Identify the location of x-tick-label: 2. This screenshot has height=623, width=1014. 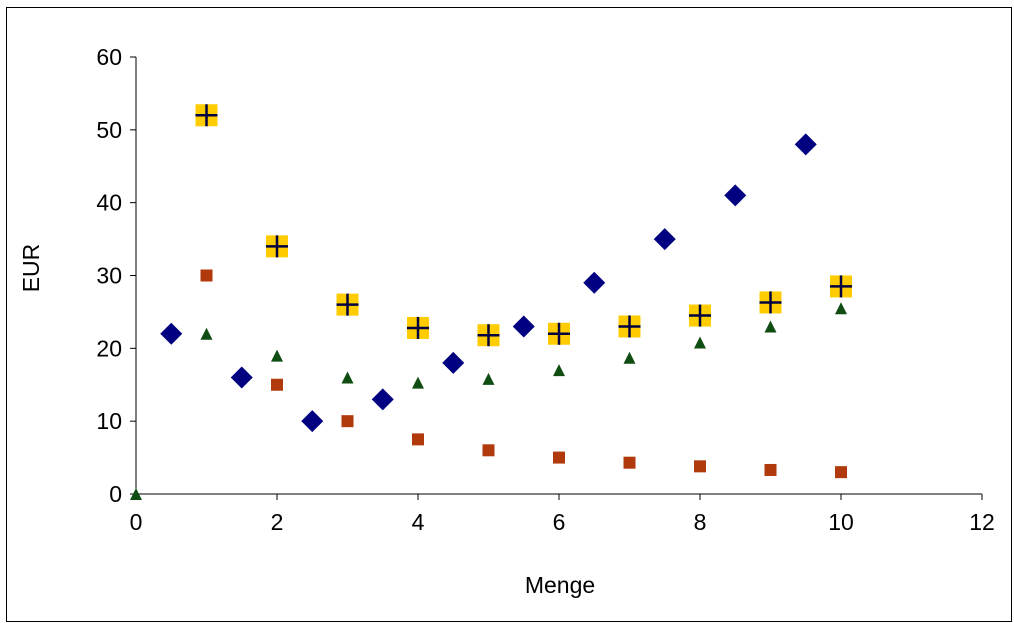
(277, 522).